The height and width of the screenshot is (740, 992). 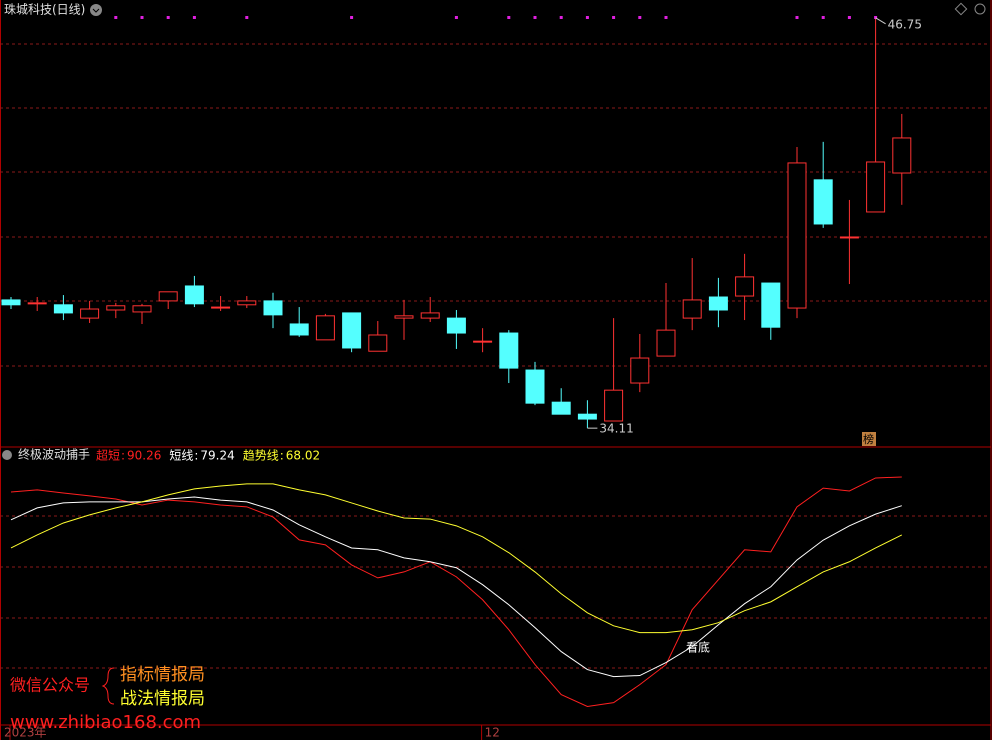 What do you see at coordinates (616, 429) in the screenshot?
I see `low-label: 34.11` at bounding box center [616, 429].